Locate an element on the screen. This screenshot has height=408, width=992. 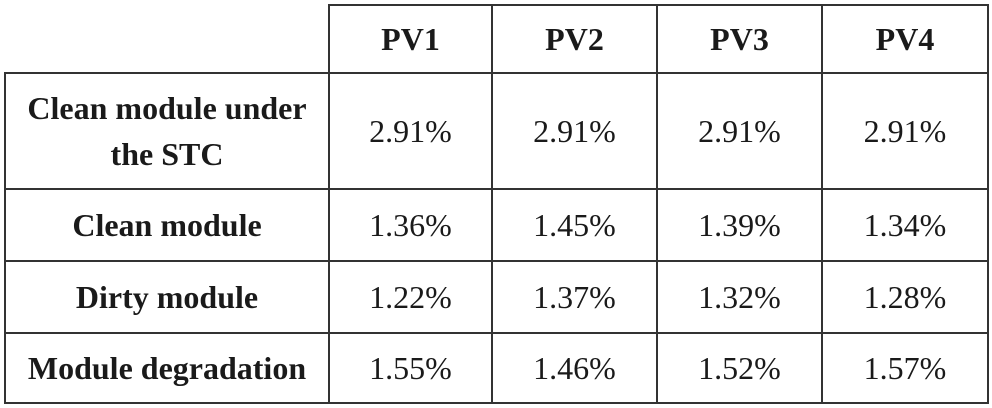
table-cell: 1.52% is located at coordinates (739, 368).